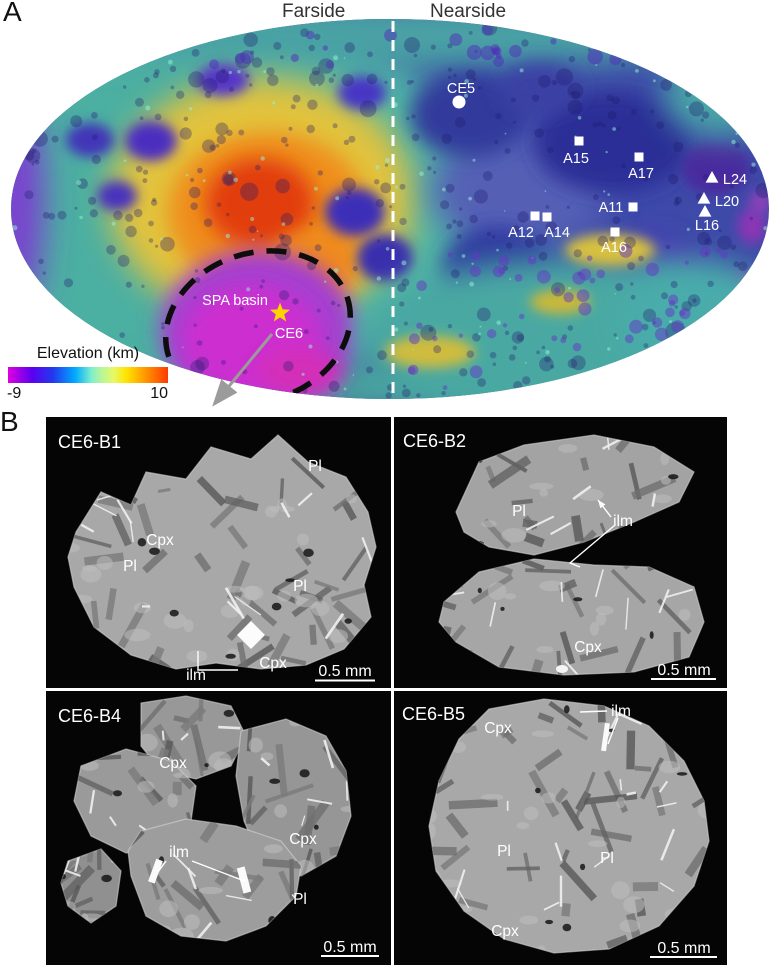 The height and width of the screenshot is (965, 776). Describe the element at coordinates (89, 716) in the screenshot. I see `bse-panel-id: CE6-B4` at that location.